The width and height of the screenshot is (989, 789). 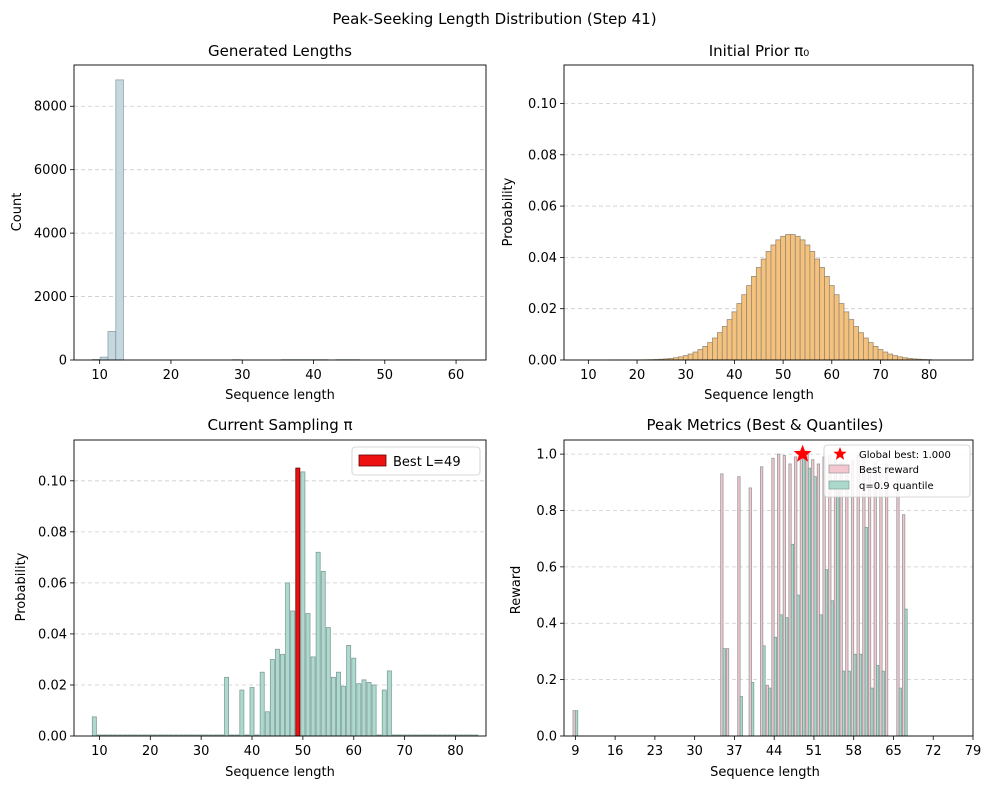 What do you see at coordinates (280, 772) in the screenshot?
I see `xlabel-current: Sequence length` at bounding box center [280, 772].